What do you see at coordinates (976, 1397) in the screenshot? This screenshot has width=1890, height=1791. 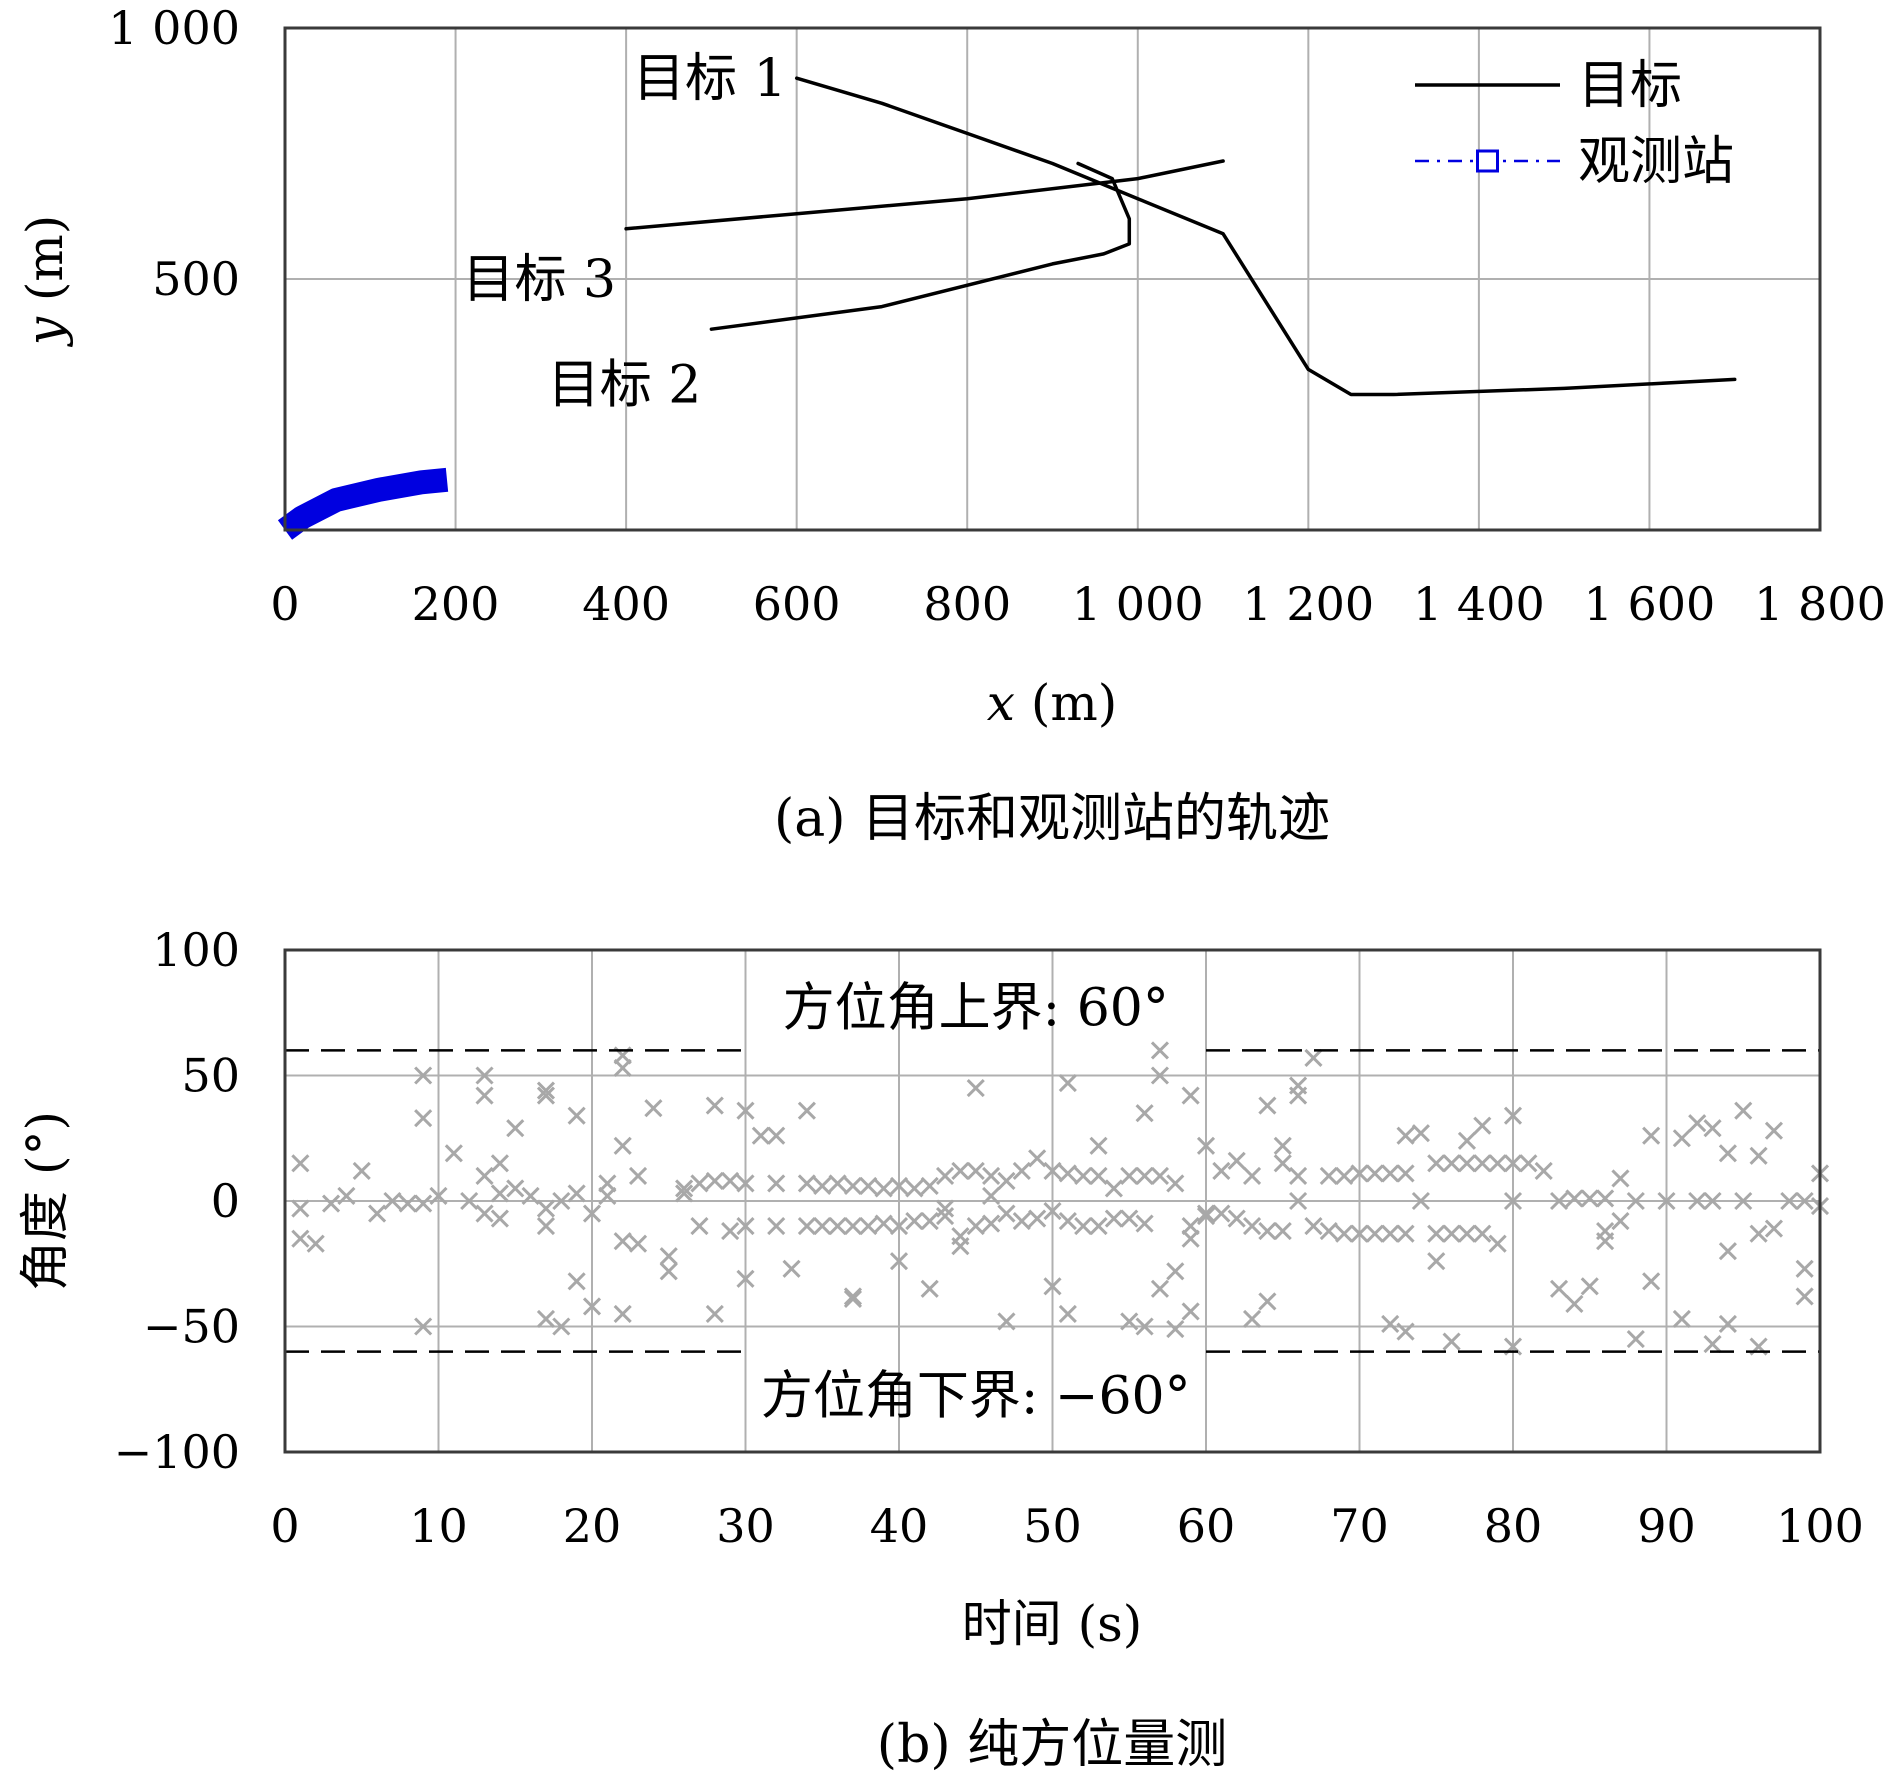 I see `lower-bound-label: 方位角下界: −60°` at bounding box center [976, 1397].